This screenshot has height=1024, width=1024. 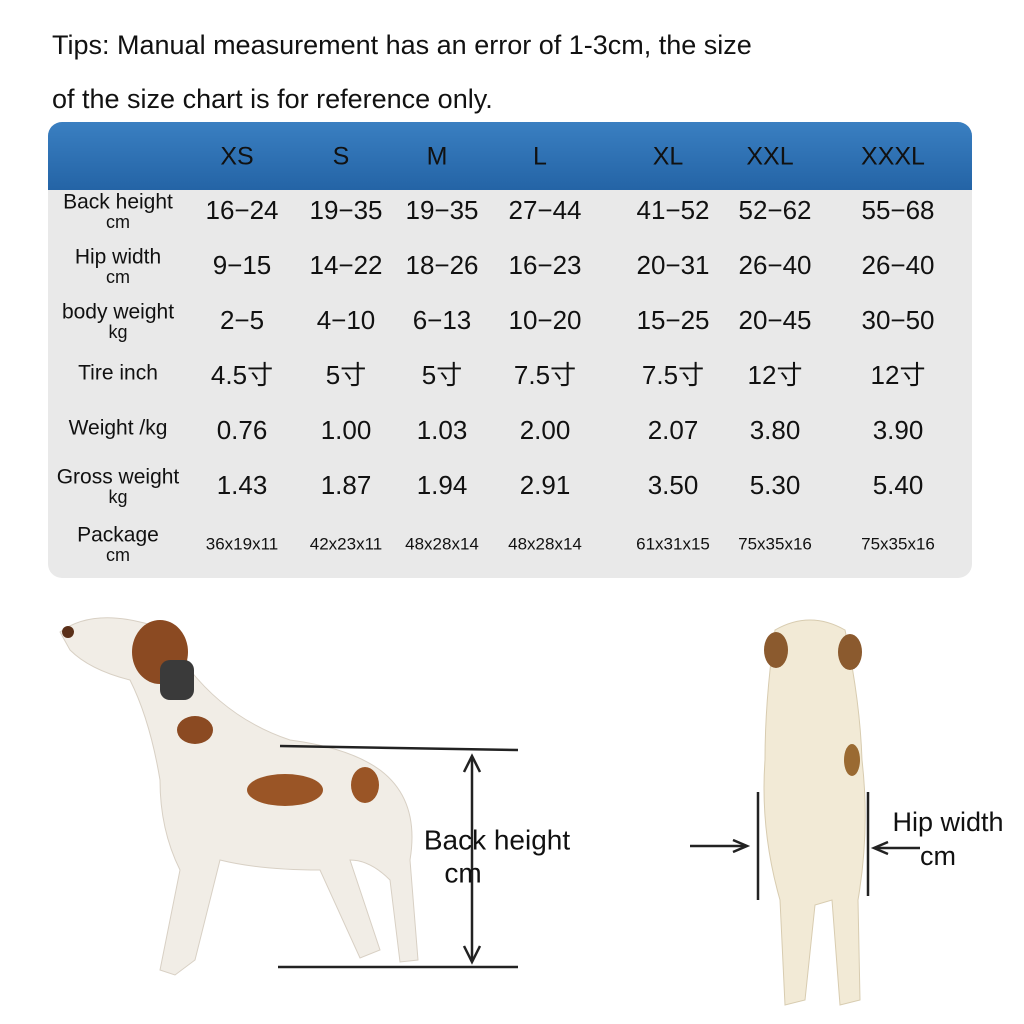 I want to click on table-cell: 2.07, so click(x=673, y=430).